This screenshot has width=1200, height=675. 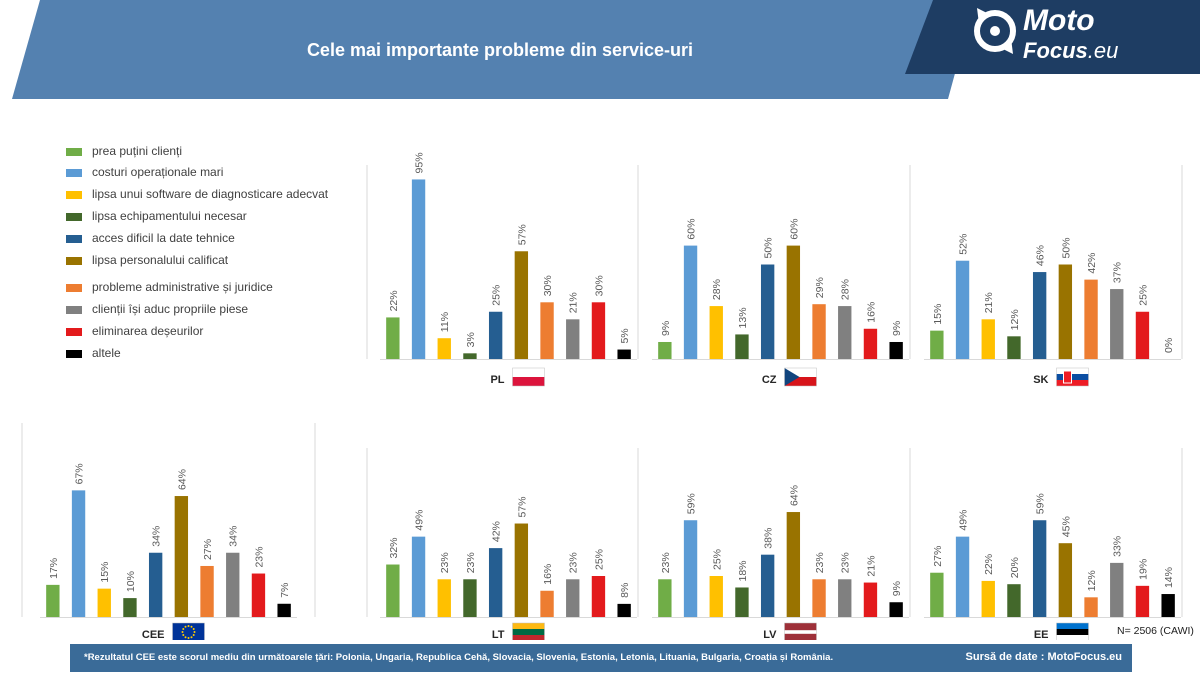 I want to click on data-label: 8%, so click(x=625, y=590).